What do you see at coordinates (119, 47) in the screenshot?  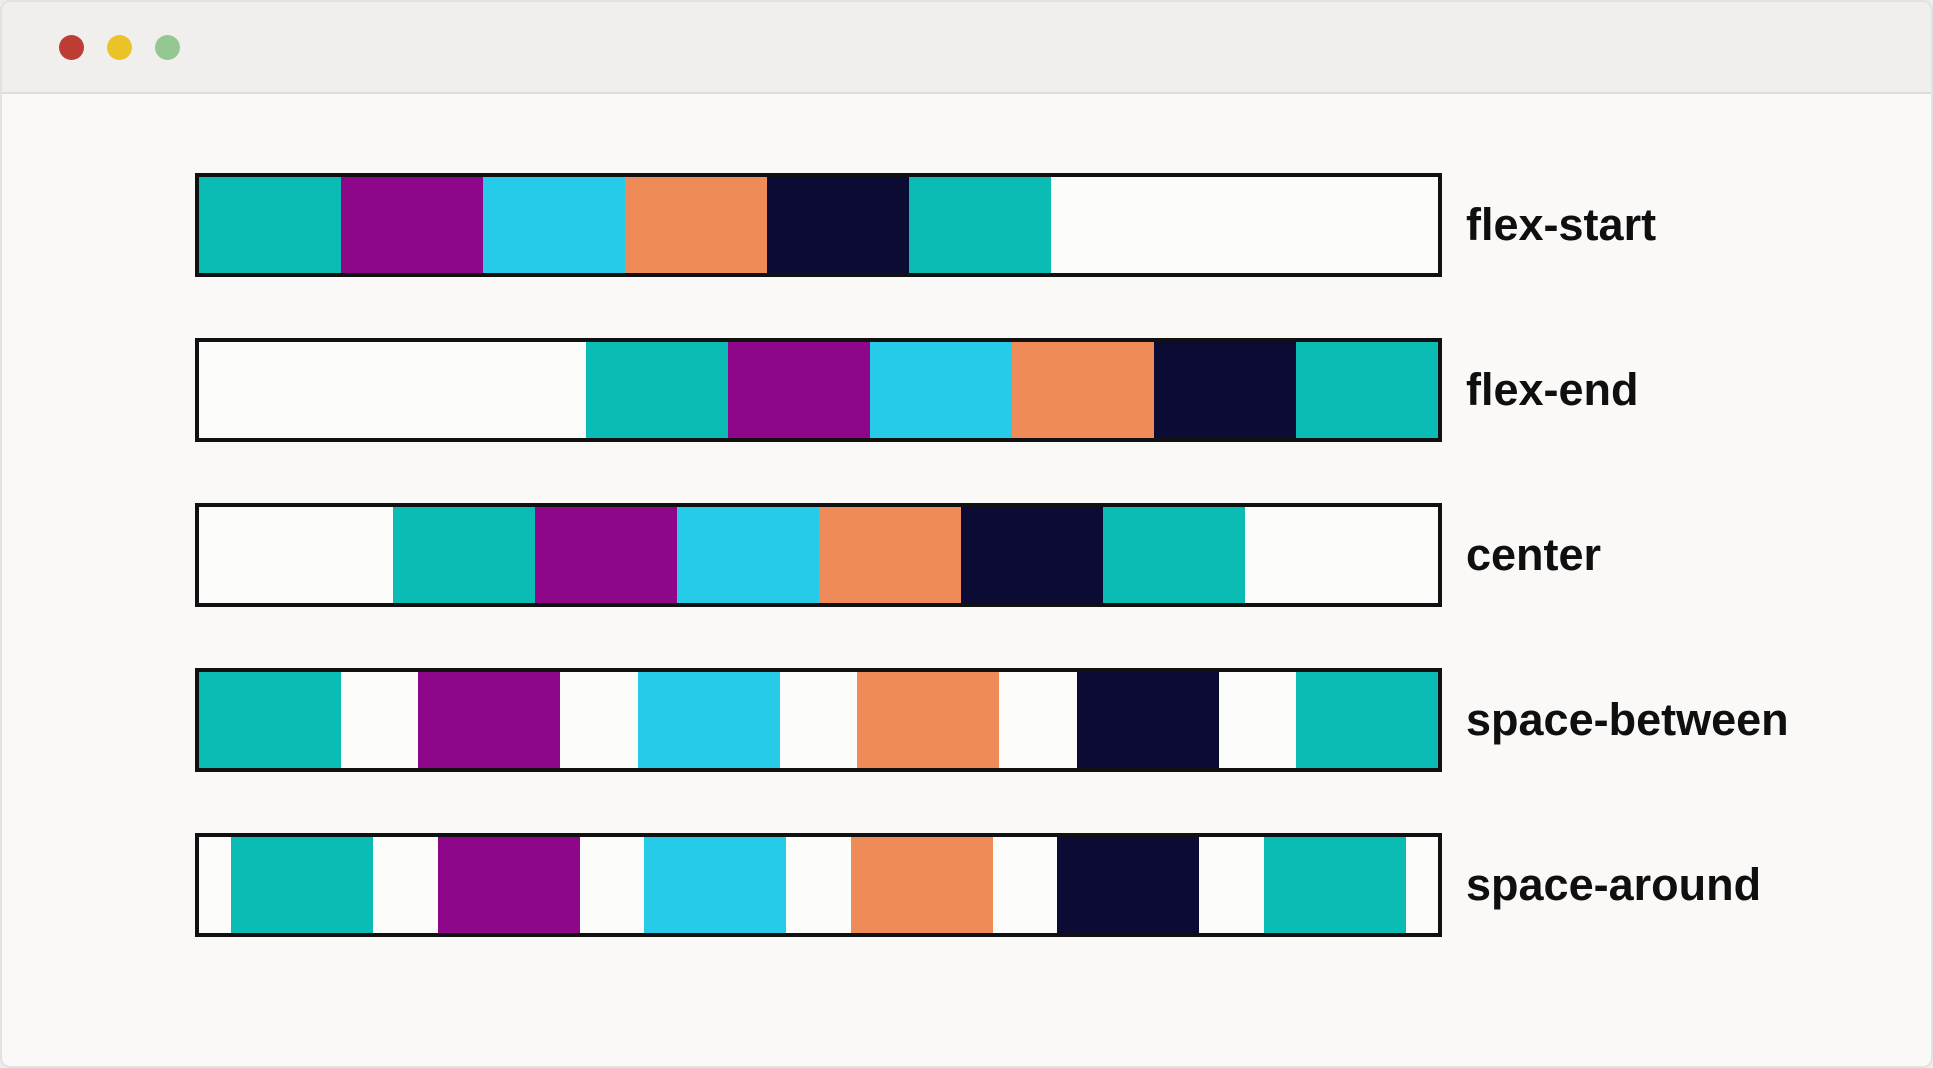 I see `minimize-button-icon` at bounding box center [119, 47].